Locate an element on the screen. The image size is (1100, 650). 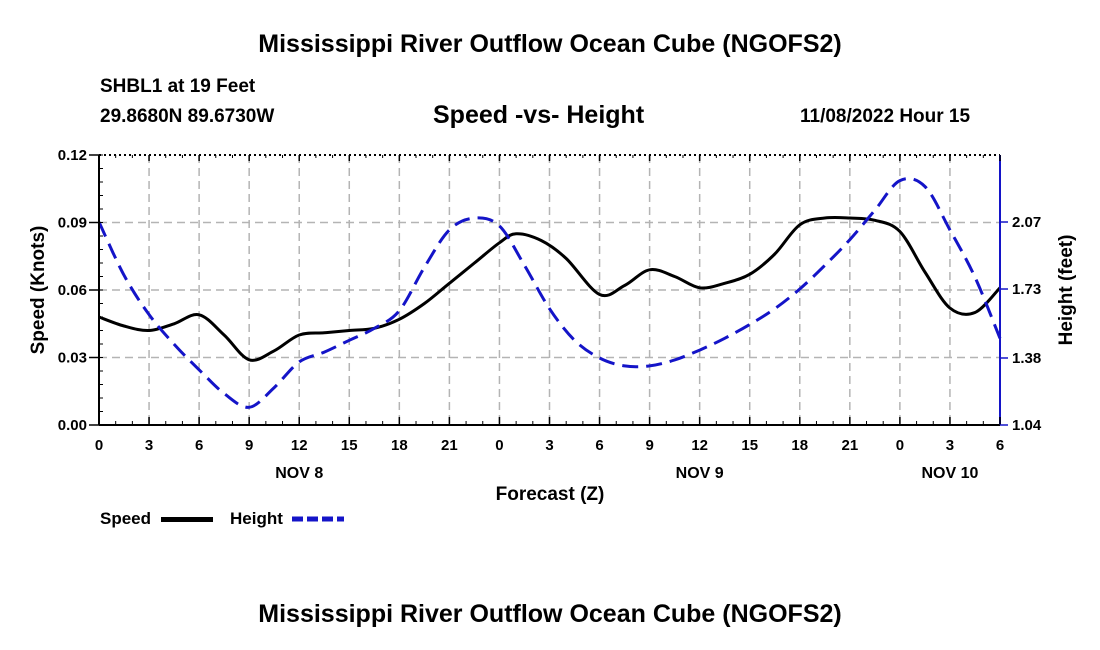
legend-height-swatch is located at coordinates (318, 519).